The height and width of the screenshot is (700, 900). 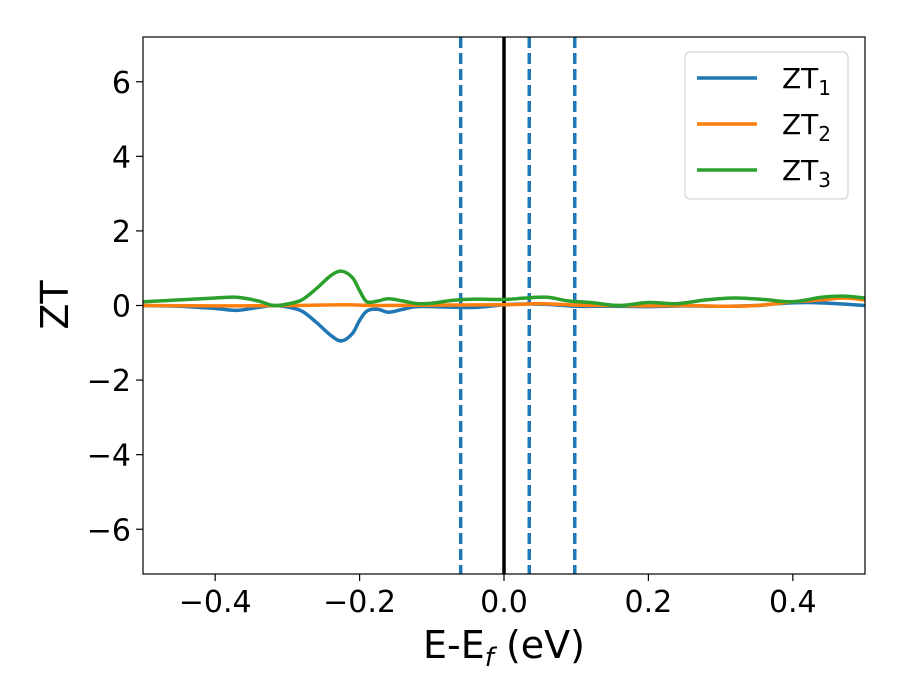 I want to click on legend-label-zt2: ZT2, so click(x=806, y=127).